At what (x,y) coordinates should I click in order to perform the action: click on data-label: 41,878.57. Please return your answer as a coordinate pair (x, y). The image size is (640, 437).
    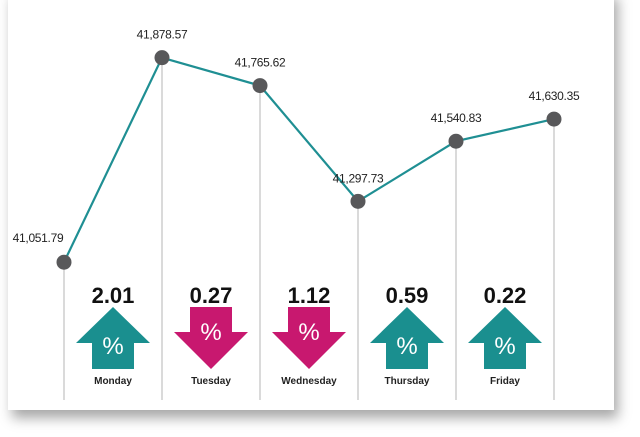
    Looking at the image, I should click on (162, 35).